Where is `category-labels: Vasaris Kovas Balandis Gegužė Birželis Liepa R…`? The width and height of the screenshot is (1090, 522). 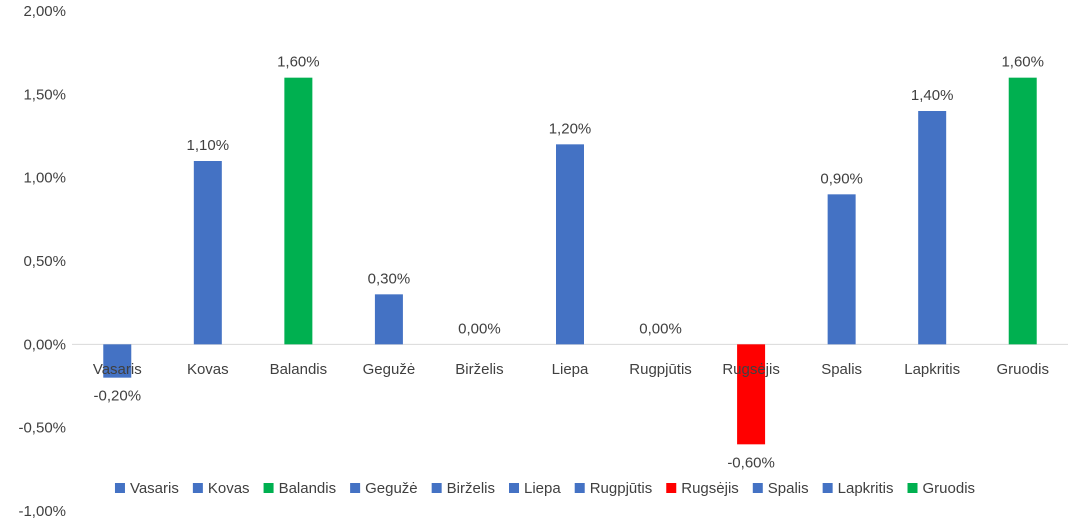
category-labels: Vasaris Kovas Balandis Gegužė Birželis Liepa R… is located at coordinates (571, 369).